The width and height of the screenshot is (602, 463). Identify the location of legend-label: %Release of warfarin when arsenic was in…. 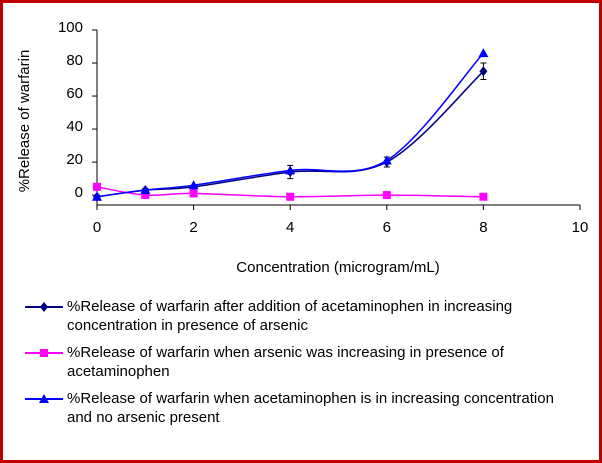
(285, 362).